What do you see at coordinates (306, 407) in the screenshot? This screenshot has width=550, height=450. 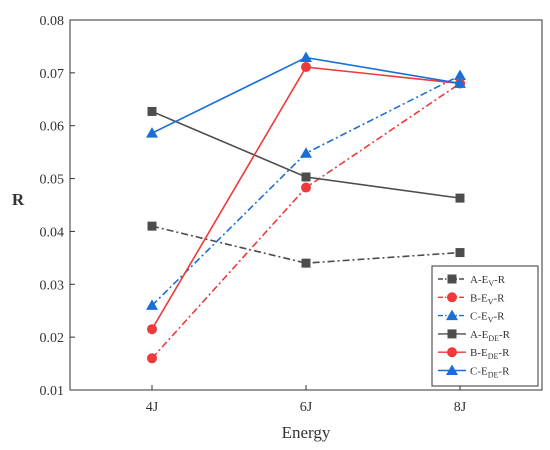 I see `x-tick-label: 6J` at bounding box center [306, 407].